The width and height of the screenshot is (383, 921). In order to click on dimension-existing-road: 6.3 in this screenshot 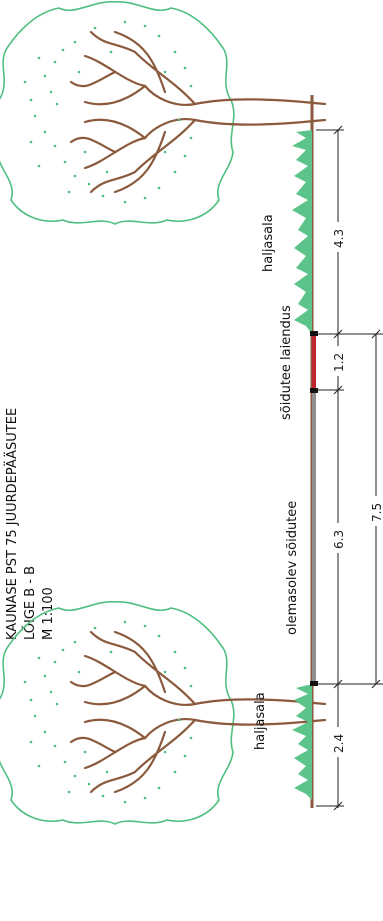, I will do `click(339, 539)`.